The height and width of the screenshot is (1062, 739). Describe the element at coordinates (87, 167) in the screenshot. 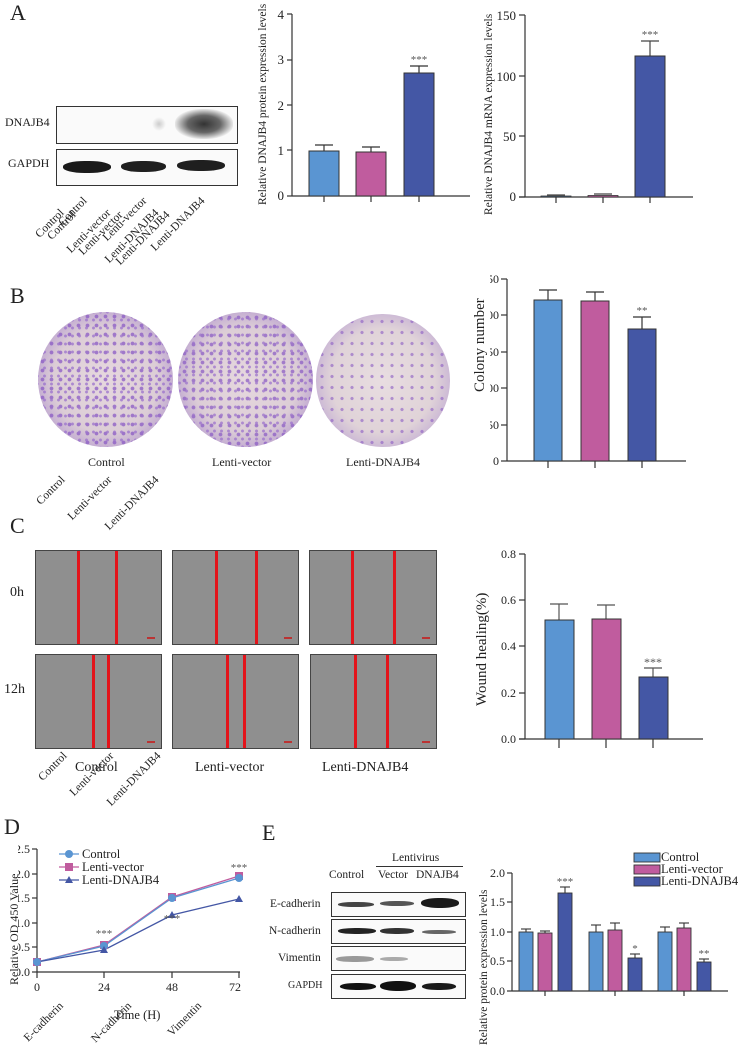

I see `band-gapdh-control` at that location.